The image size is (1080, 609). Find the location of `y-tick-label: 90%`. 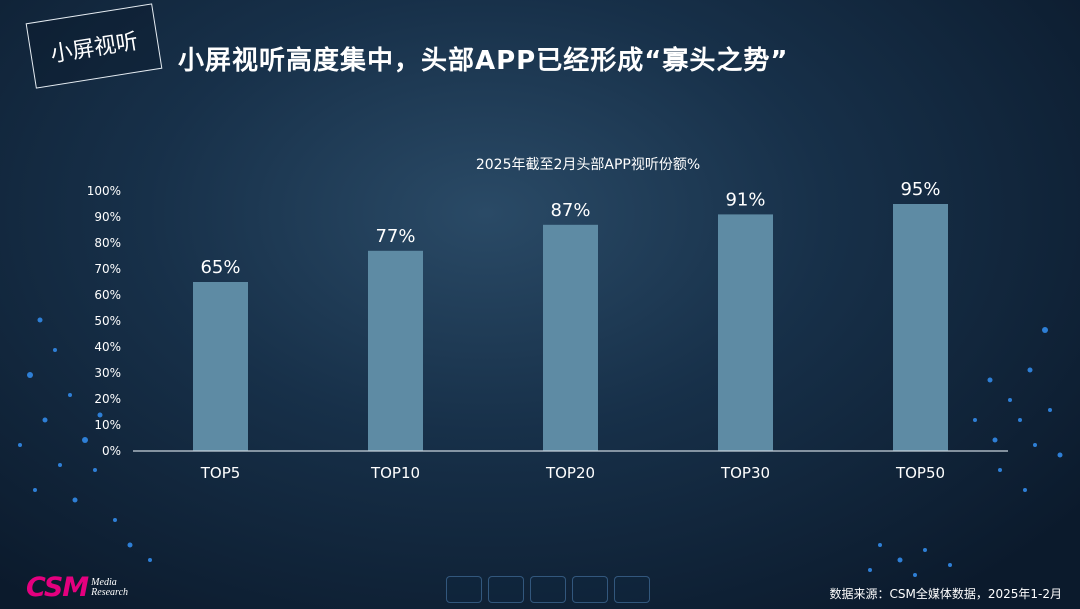

y-tick-label: 90% is located at coordinates (107, 217).